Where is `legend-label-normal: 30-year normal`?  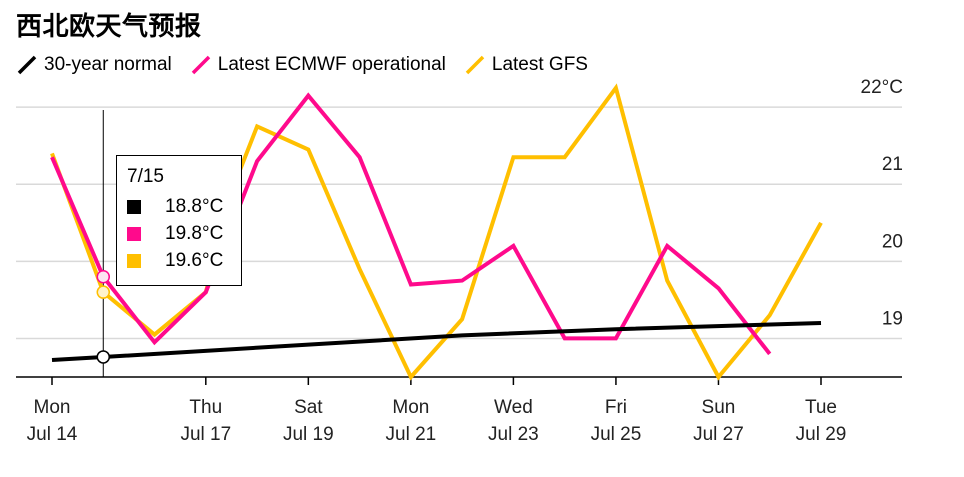 legend-label-normal: 30-year normal is located at coordinates (108, 64).